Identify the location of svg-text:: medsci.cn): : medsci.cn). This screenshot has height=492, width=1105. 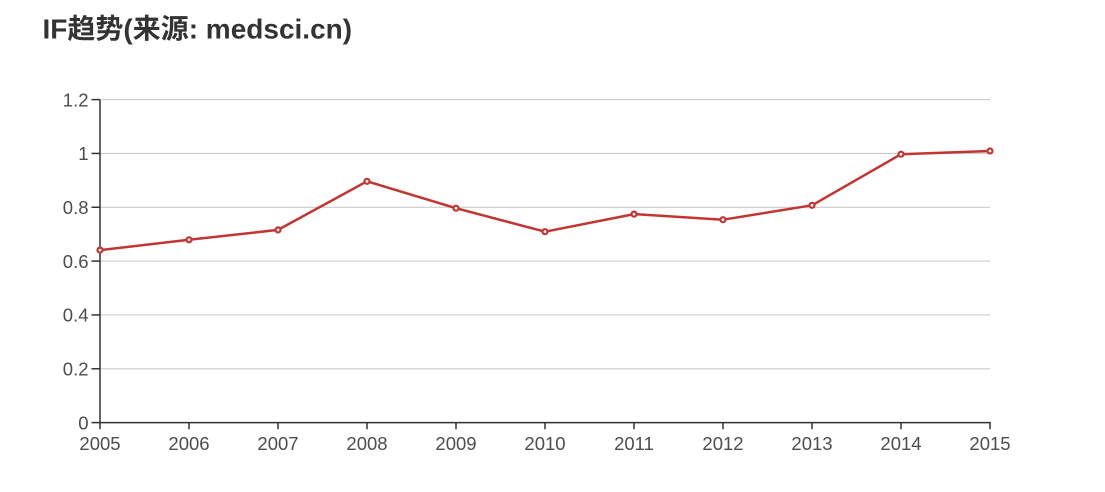
(270, 28).